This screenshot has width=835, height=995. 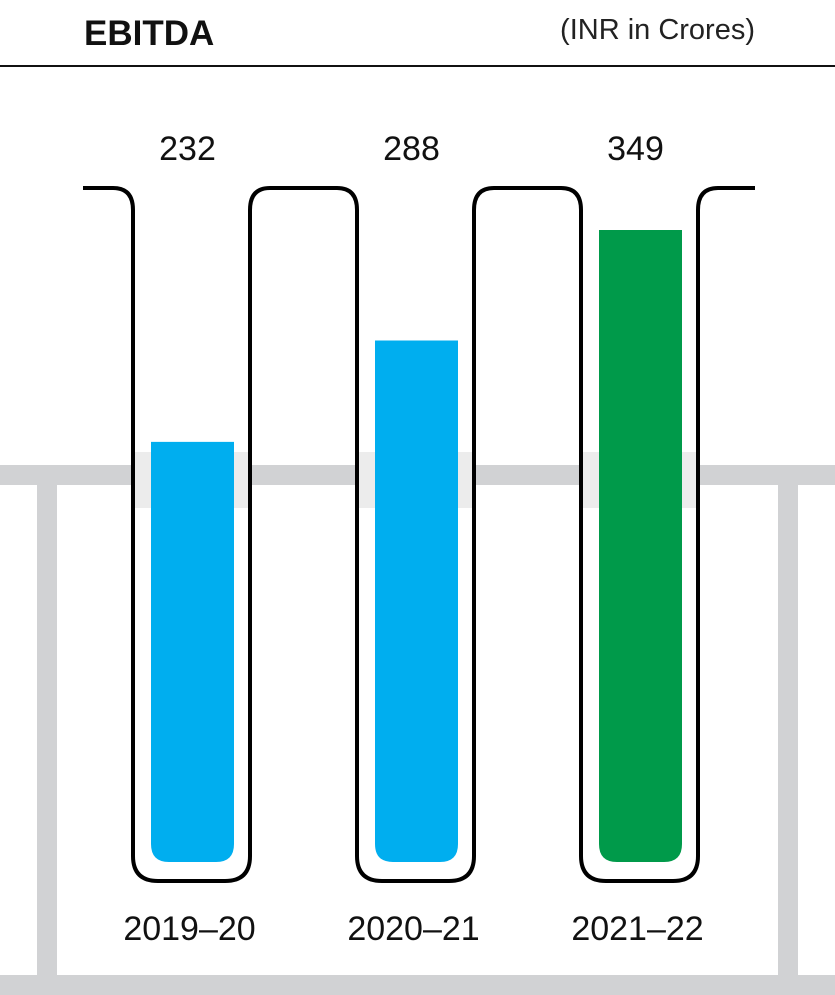 What do you see at coordinates (788, 740) in the screenshot?
I see `rack-right-leg` at bounding box center [788, 740].